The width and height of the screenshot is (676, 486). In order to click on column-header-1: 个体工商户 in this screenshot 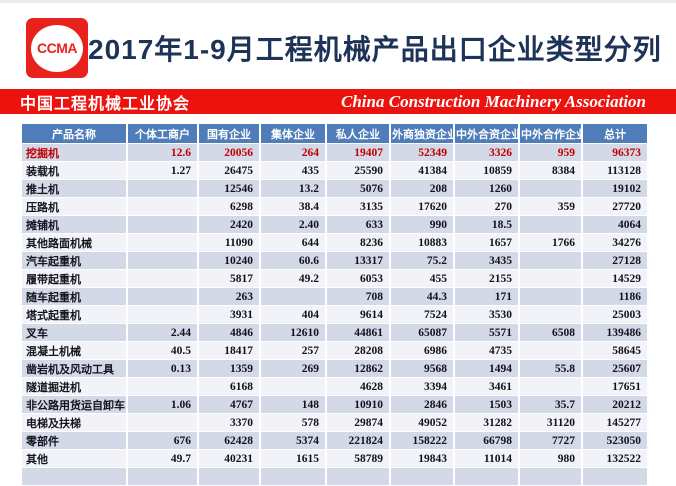, I will do `click(162, 133)`.